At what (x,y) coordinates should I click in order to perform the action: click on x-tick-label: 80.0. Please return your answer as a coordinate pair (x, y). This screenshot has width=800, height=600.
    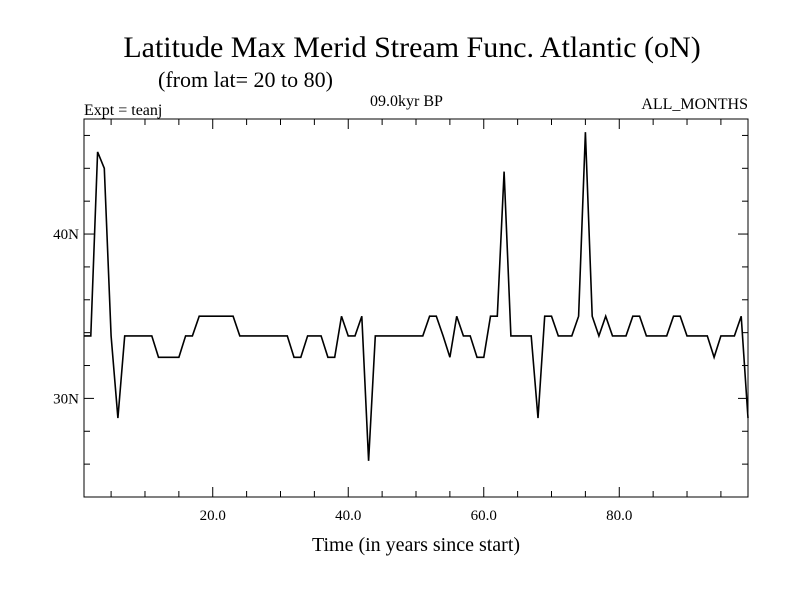
    Looking at the image, I should click on (619, 516).